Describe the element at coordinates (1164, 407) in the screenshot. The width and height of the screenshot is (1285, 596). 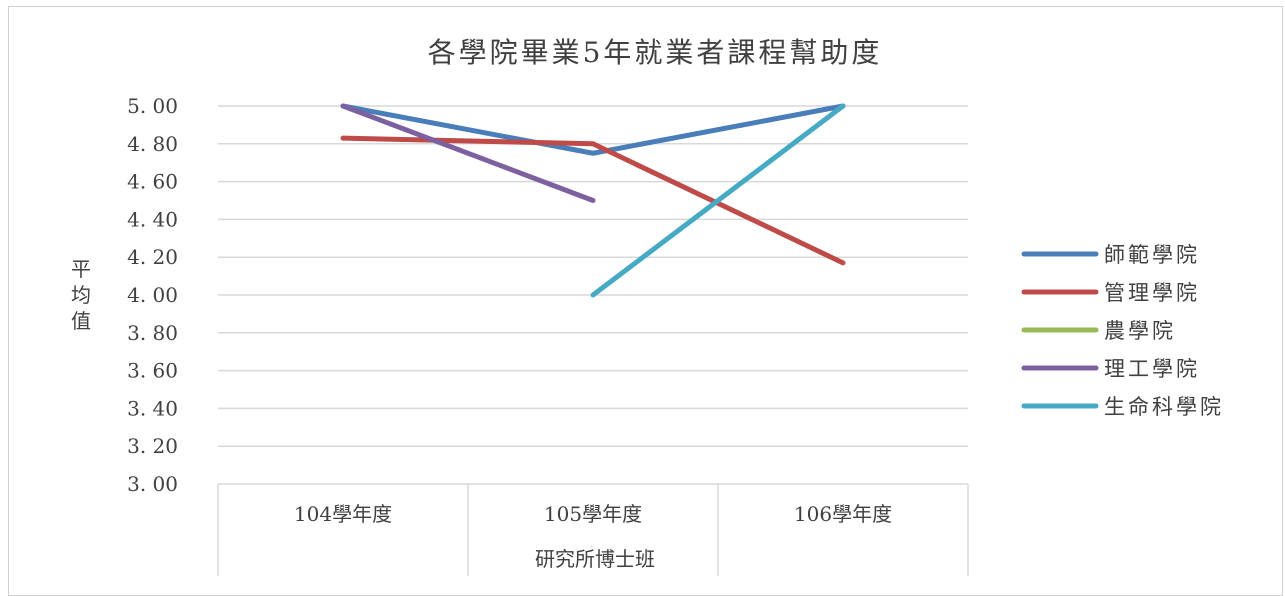
I see `legend-label: 生命科學院` at that location.